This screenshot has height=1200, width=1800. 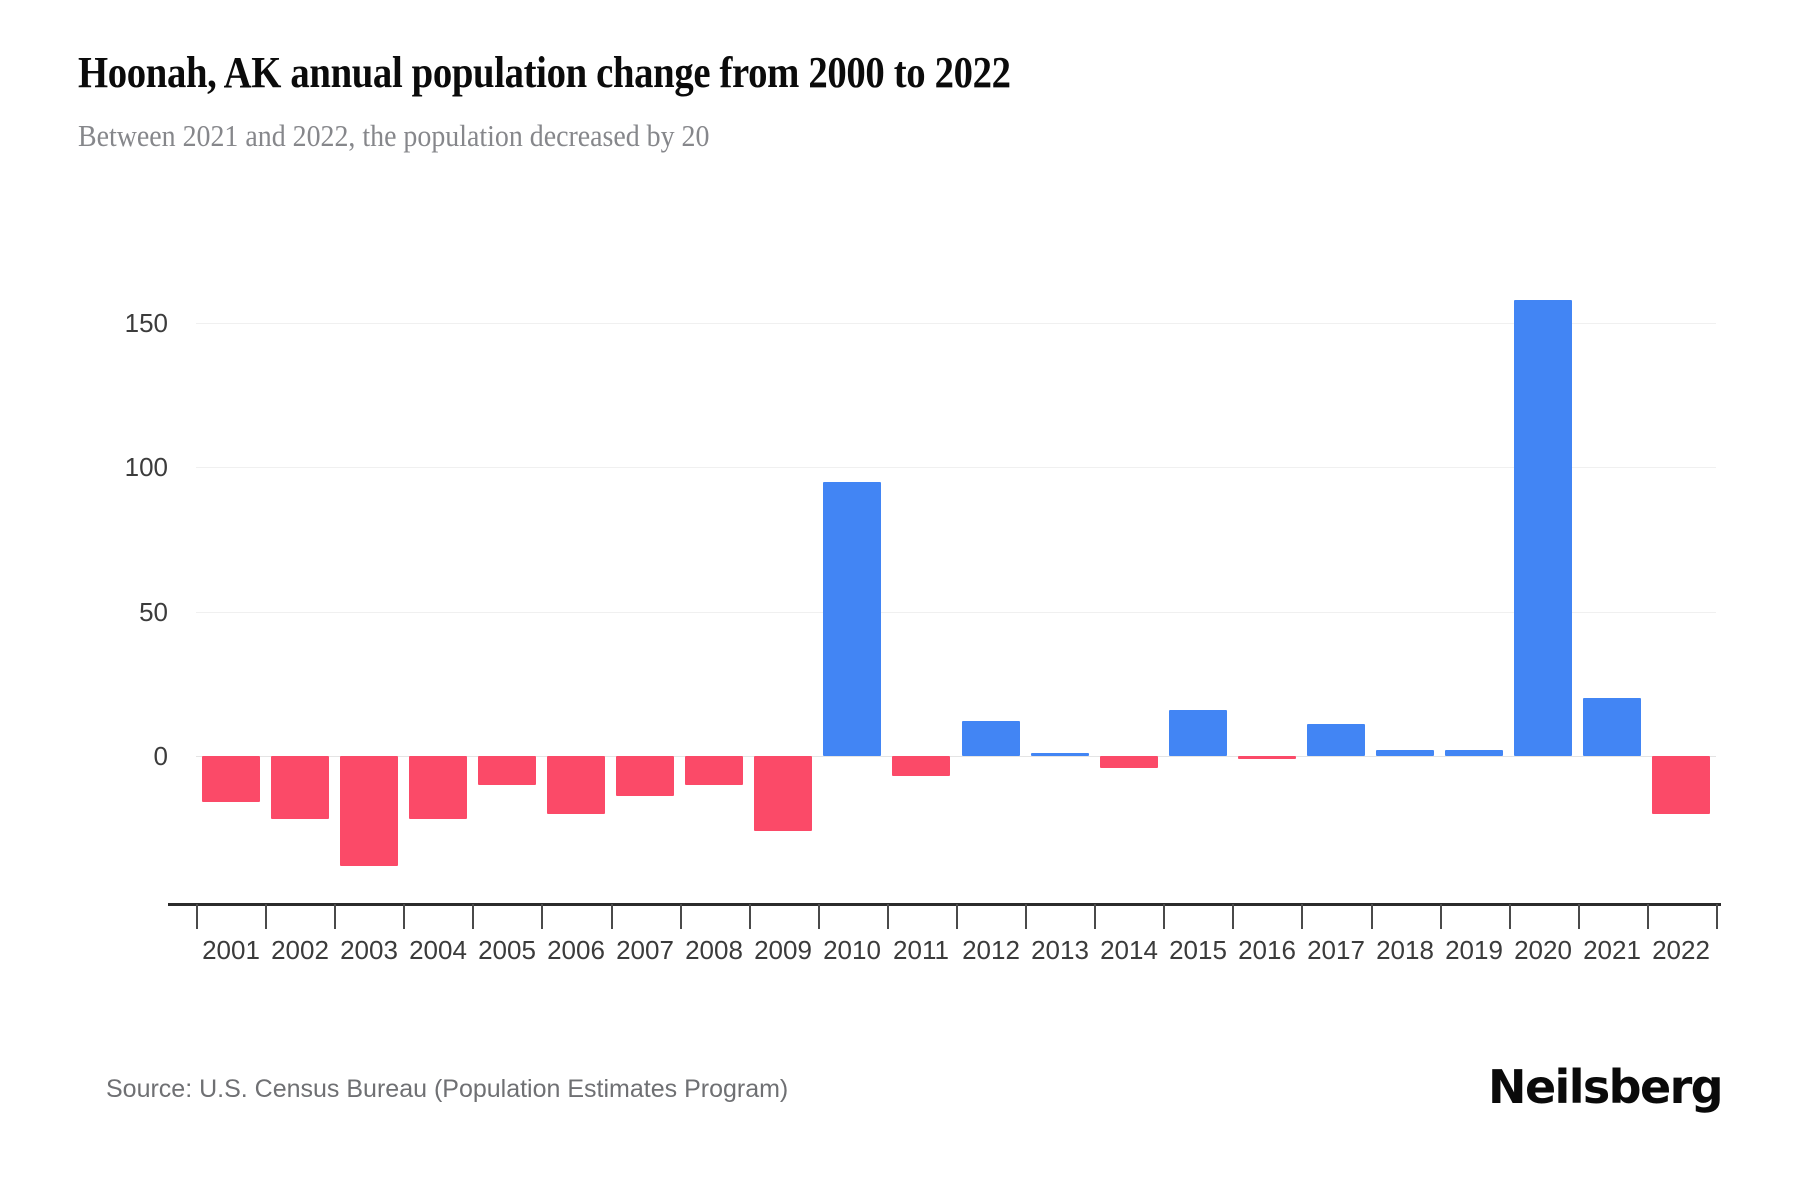 What do you see at coordinates (300, 787) in the screenshot?
I see `bar-2002` at bounding box center [300, 787].